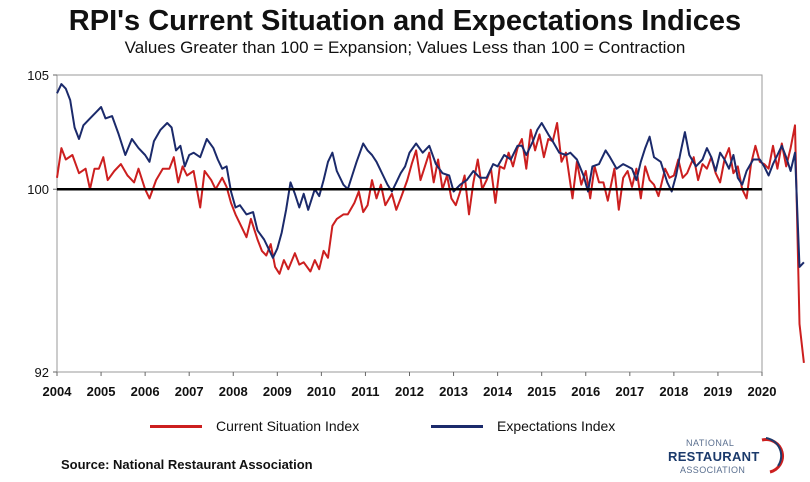 The image size is (810, 482). What do you see at coordinates (498, 391) in the screenshot?
I see `x-tick-label: 2014` at bounding box center [498, 391].